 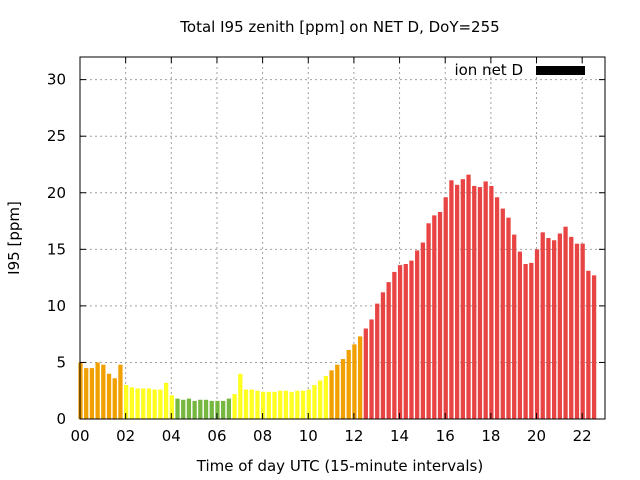 What do you see at coordinates (56, 306) in the screenshot?
I see `y-tick-label: 10` at bounding box center [56, 306].